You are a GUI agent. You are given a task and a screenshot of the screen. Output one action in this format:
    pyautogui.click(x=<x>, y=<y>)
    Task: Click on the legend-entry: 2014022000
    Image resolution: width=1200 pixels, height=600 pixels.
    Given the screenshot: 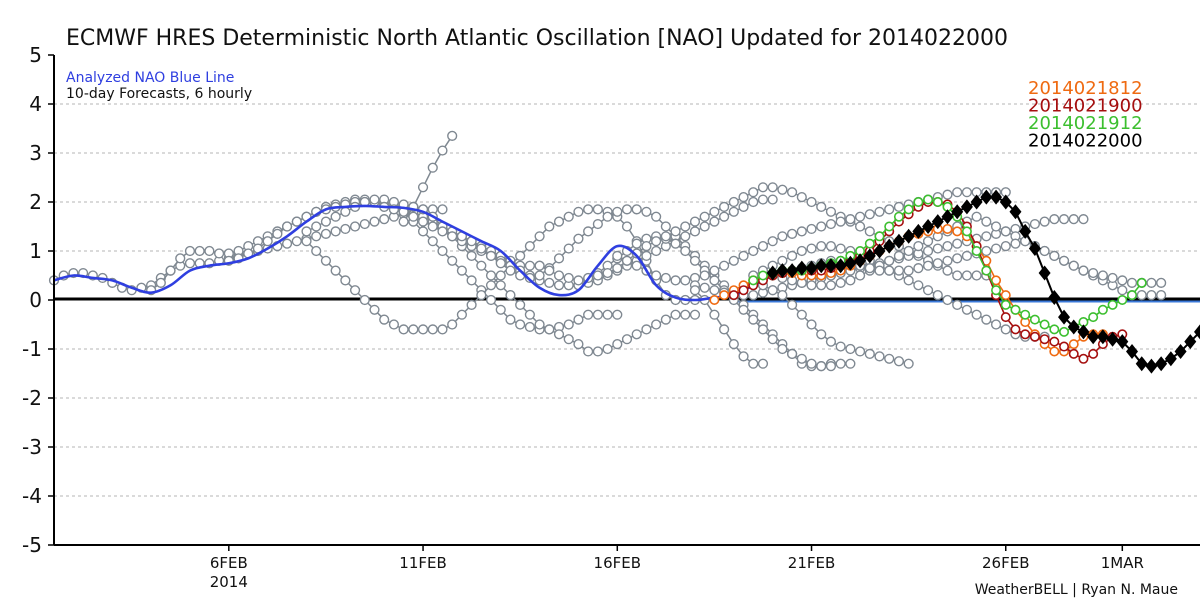 What is the action you would take?
    pyautogui.click(x=1085, y=141)
    